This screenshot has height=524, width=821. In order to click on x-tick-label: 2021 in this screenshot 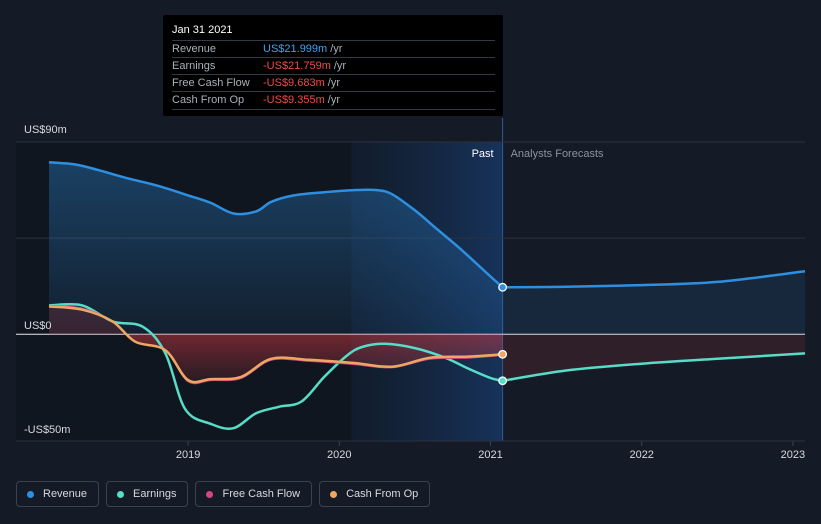, I will do `click(490, 455)`.